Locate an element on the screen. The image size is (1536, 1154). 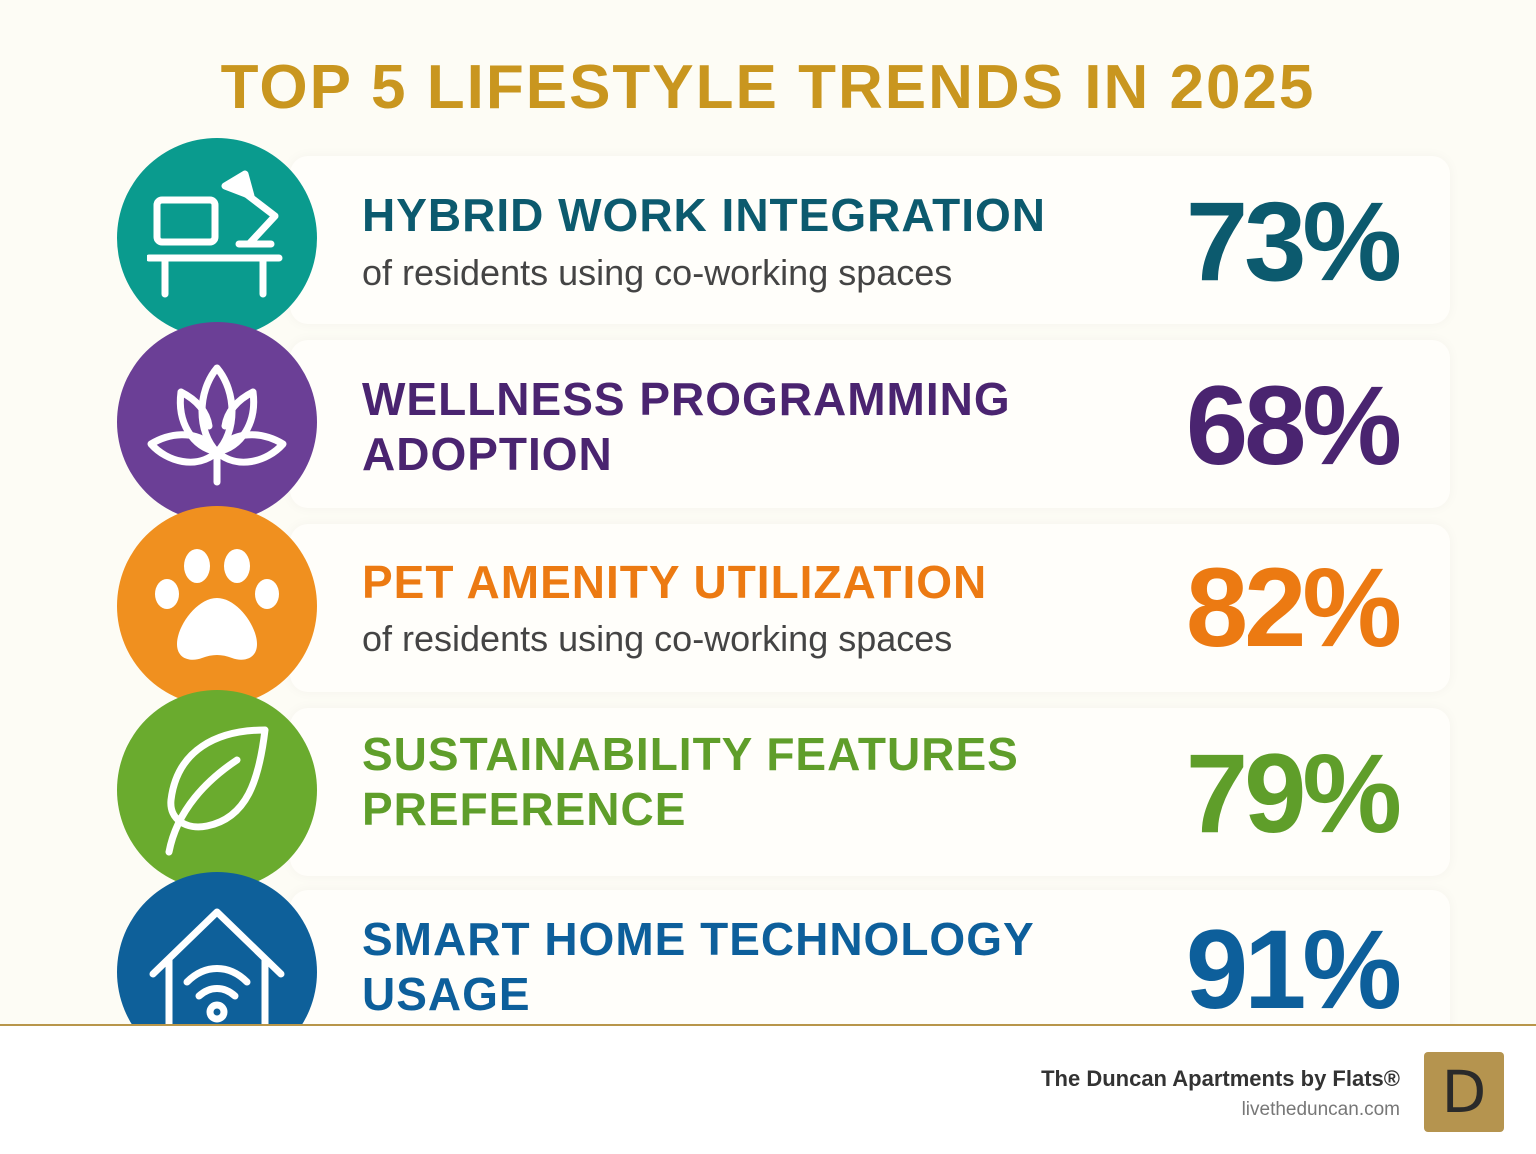
trend-card-hybrid-work is located at coordinates (870, 240).